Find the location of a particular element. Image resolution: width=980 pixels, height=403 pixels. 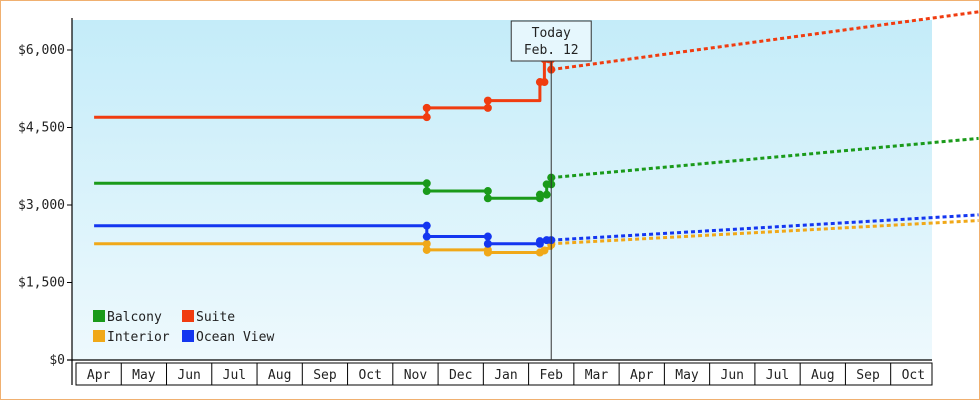

legend-swatch-interior is located at coordinates (99, 336).